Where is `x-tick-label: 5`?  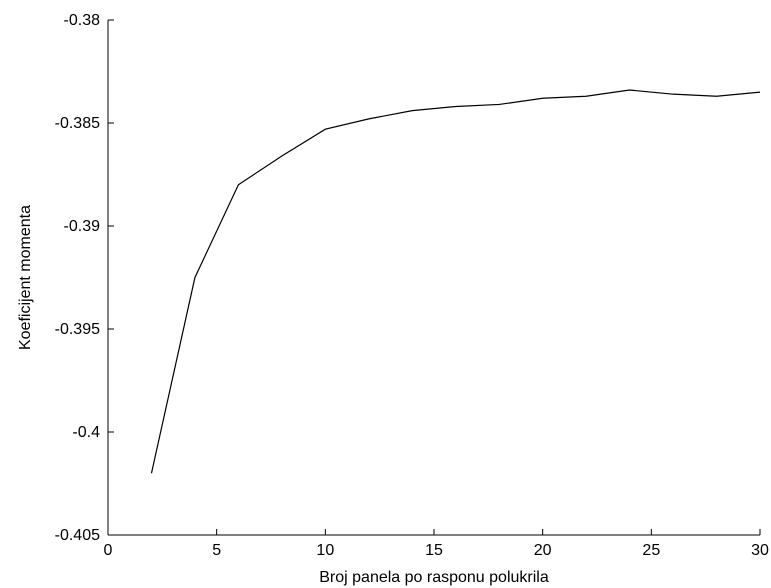
x-tick-label: 5 is located at coordinates (216, 550).